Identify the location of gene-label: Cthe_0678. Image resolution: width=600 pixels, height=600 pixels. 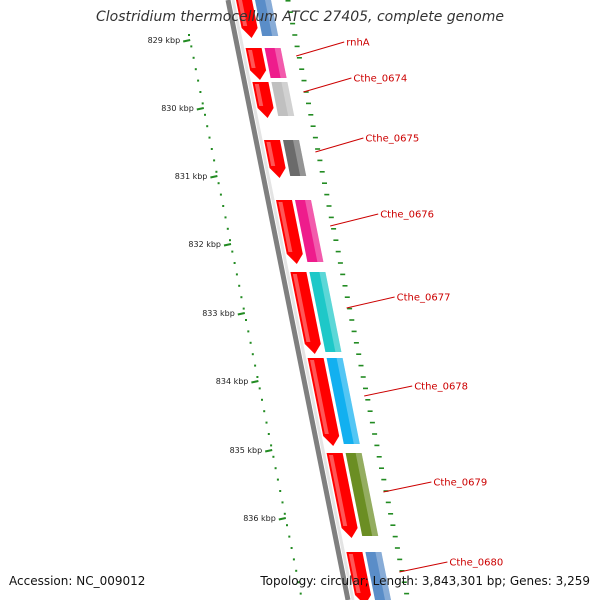
(441, 387).